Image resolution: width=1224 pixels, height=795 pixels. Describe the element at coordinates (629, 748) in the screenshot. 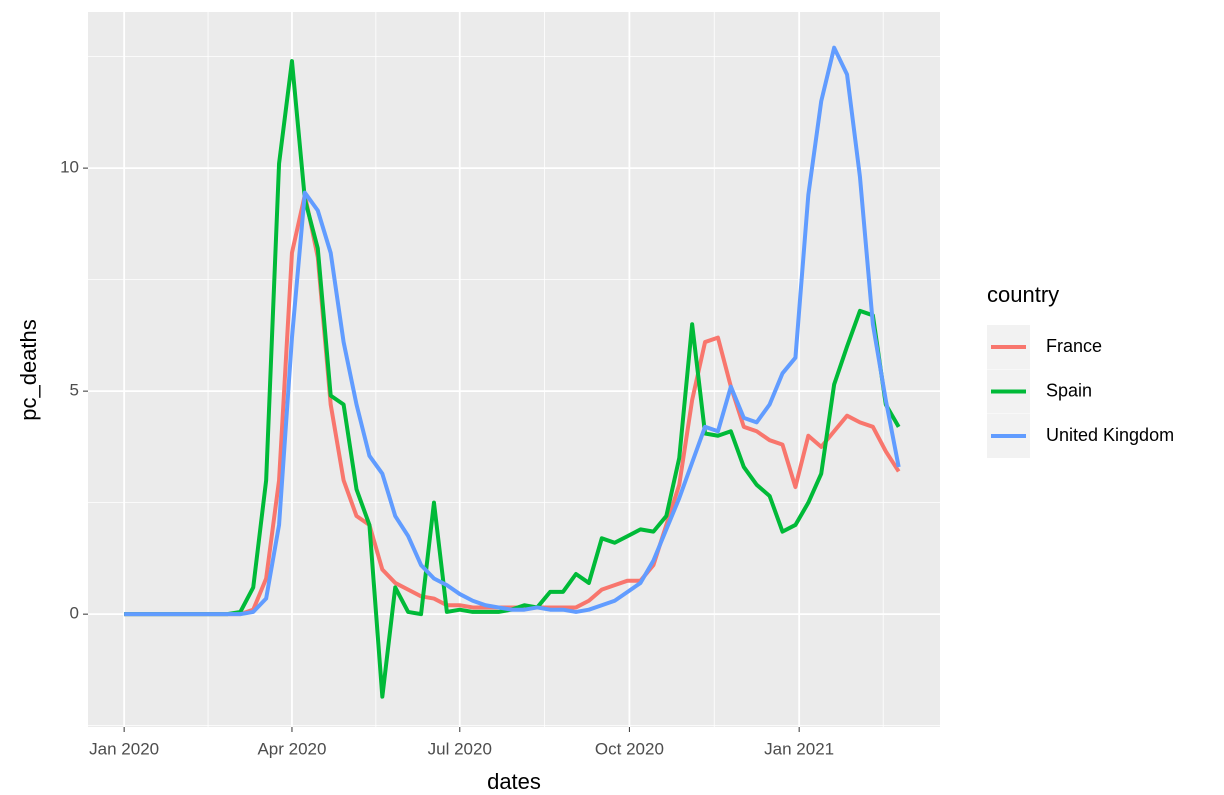

I see `x-tick-label: Oct 2020` at that location.